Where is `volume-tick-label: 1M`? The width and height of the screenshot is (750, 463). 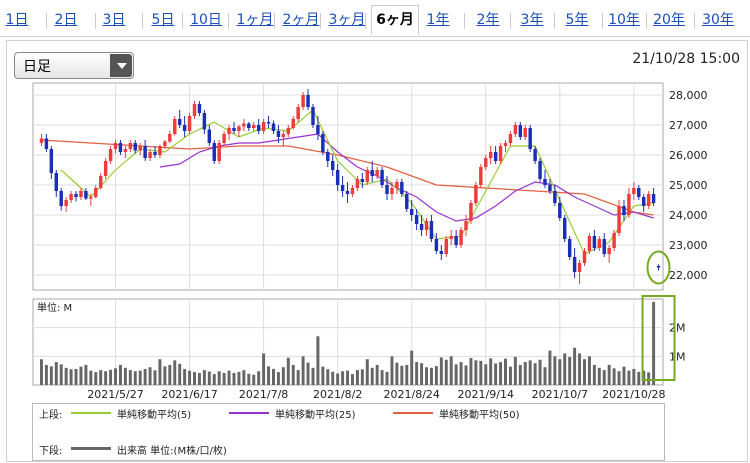 volume-tick-label: 1M is located at coordinates (677, 356).